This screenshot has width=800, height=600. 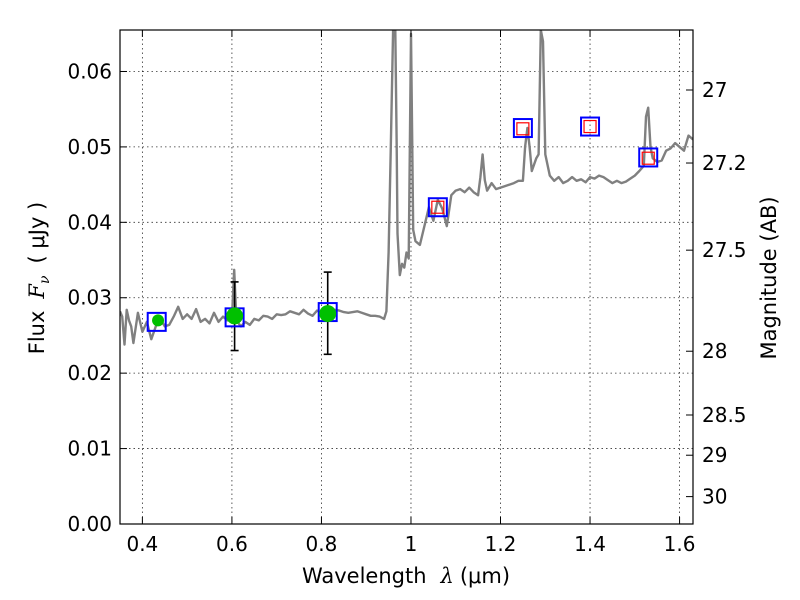 I want to click on y-tick-label: 0.01, so click(x=89, y=449).